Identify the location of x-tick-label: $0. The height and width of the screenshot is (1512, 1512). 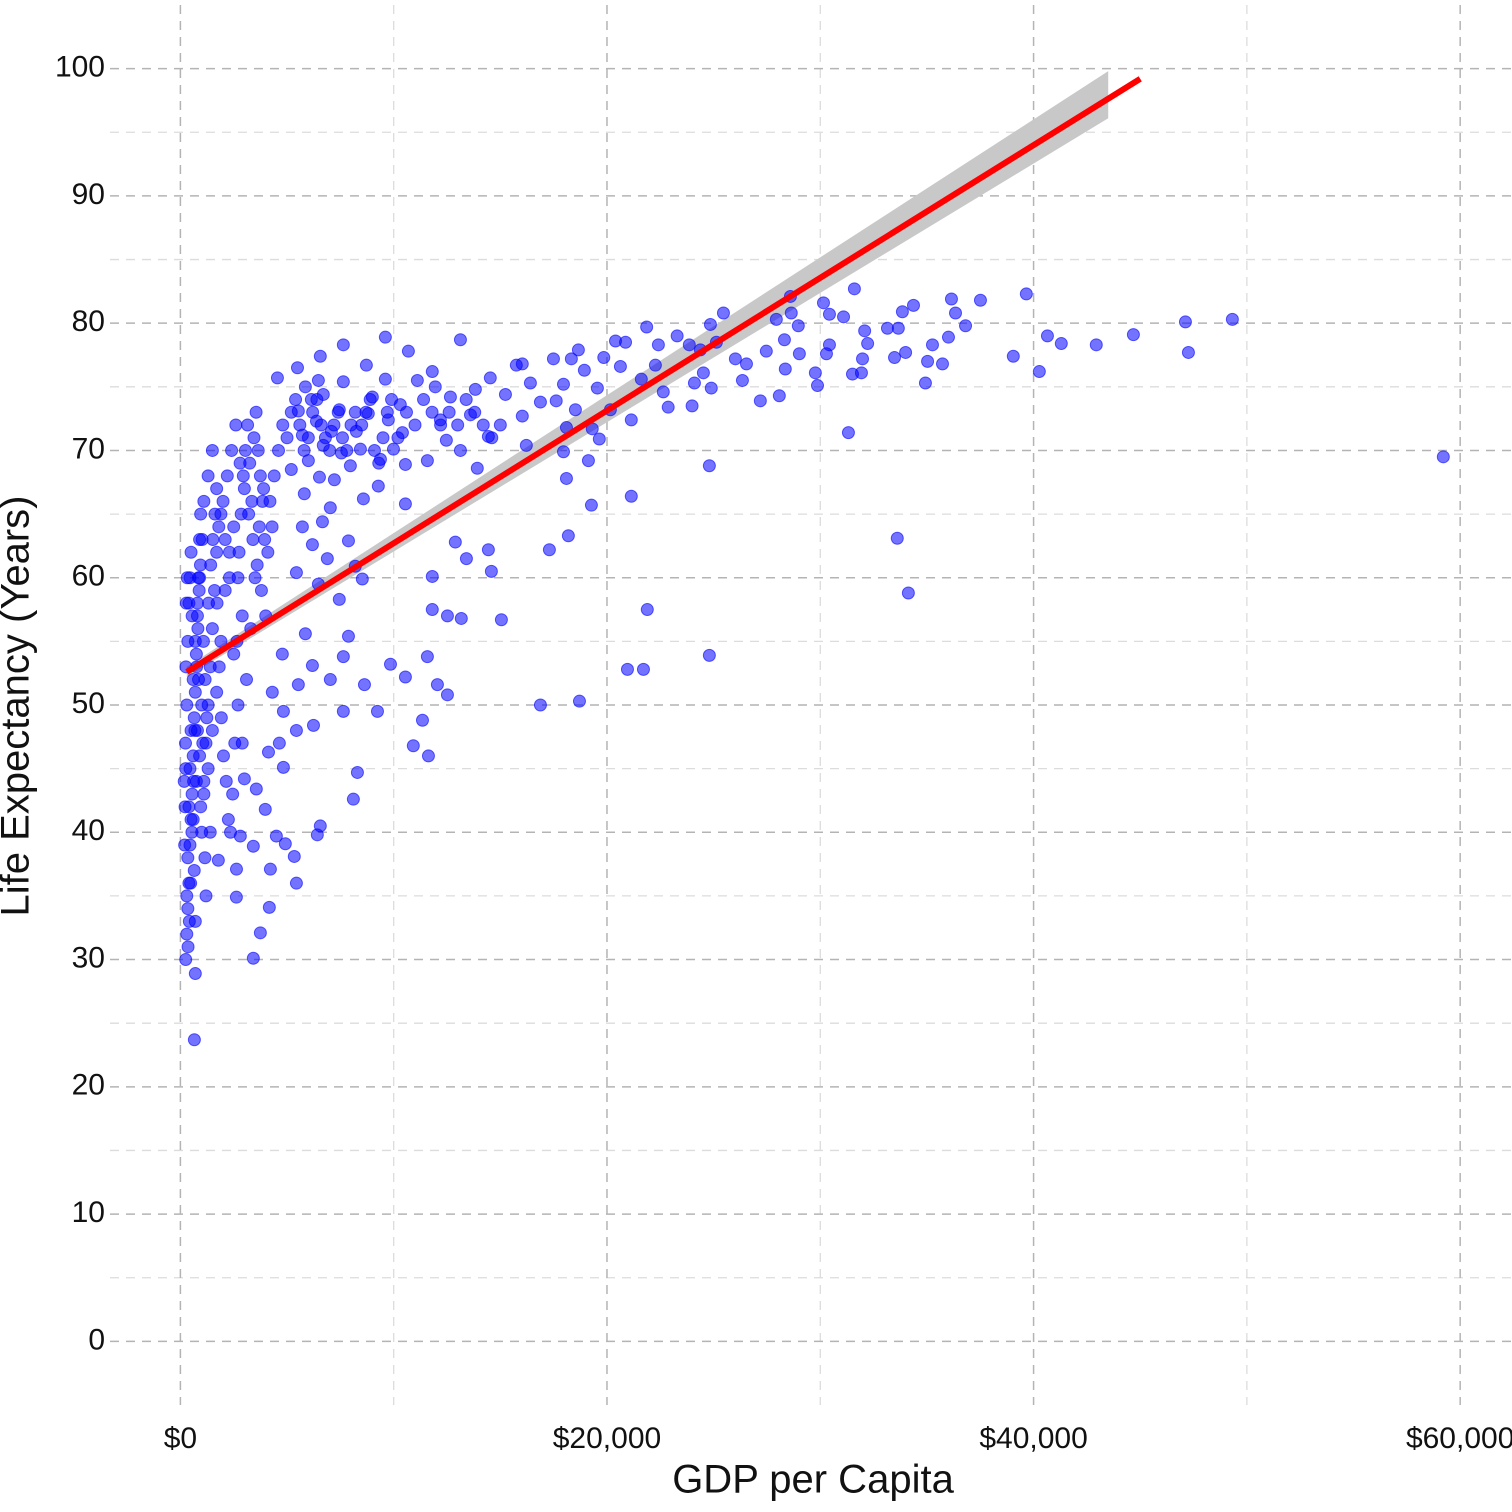
(180, 1438).